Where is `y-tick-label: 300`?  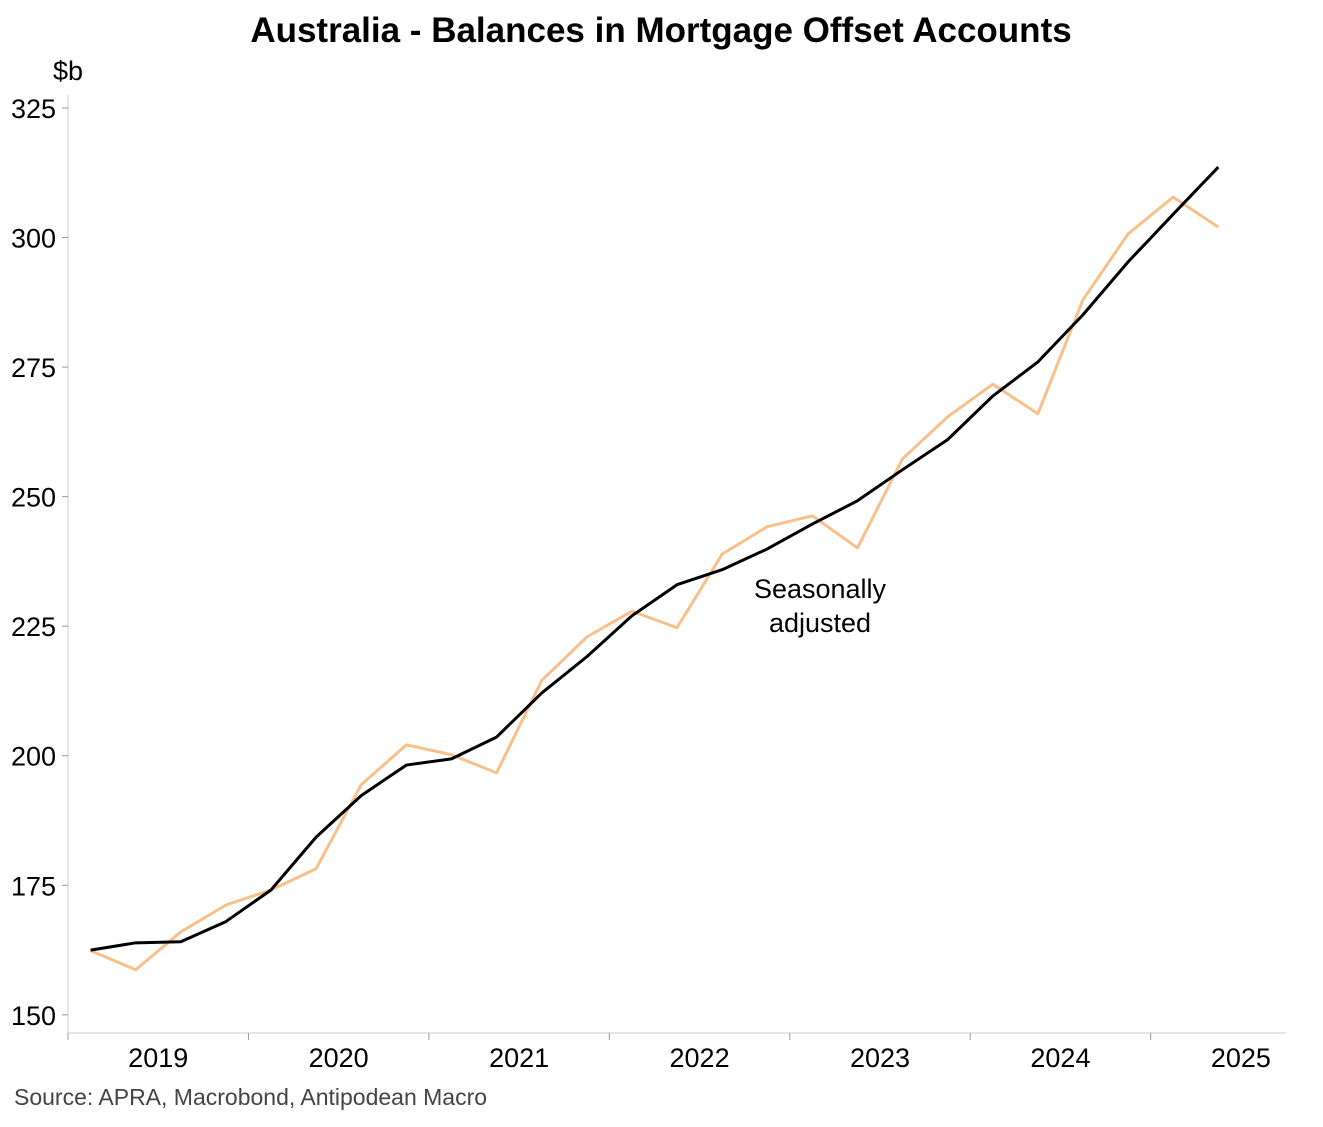
y-tick-label: 300 is located at coordinates (33, 239).